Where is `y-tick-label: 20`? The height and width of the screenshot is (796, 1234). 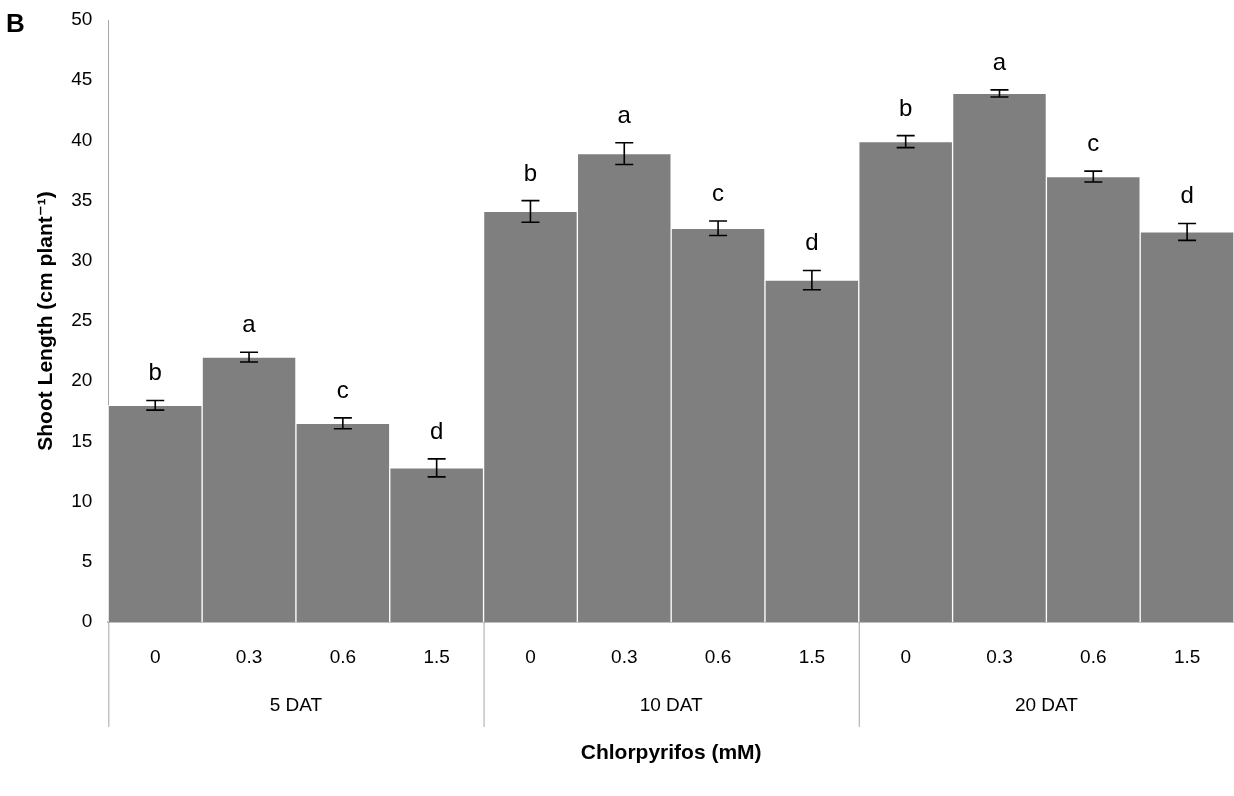 y-tick-label: 20 is located at coordinates (82, 380).